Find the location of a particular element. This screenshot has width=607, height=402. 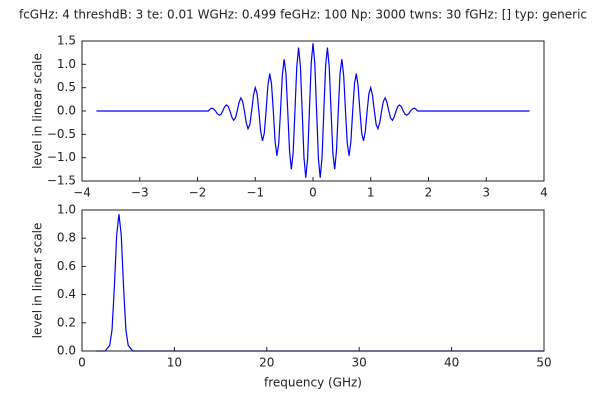

y-tick-label: 1.5 is located at coordinates (66, 41).